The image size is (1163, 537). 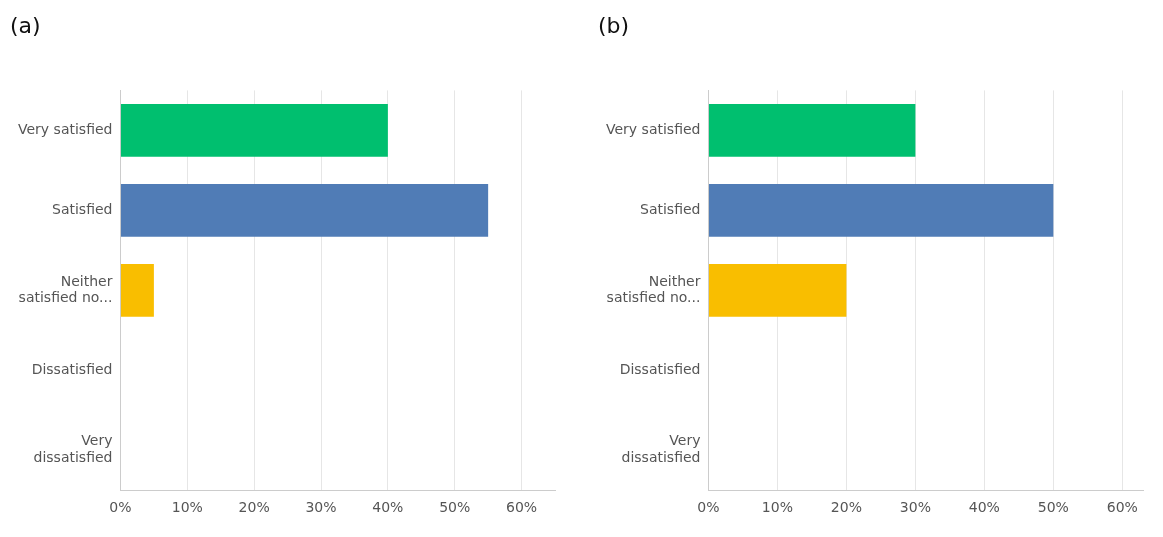 I want to click on chart-title: (a), so click(x=25, y=25).